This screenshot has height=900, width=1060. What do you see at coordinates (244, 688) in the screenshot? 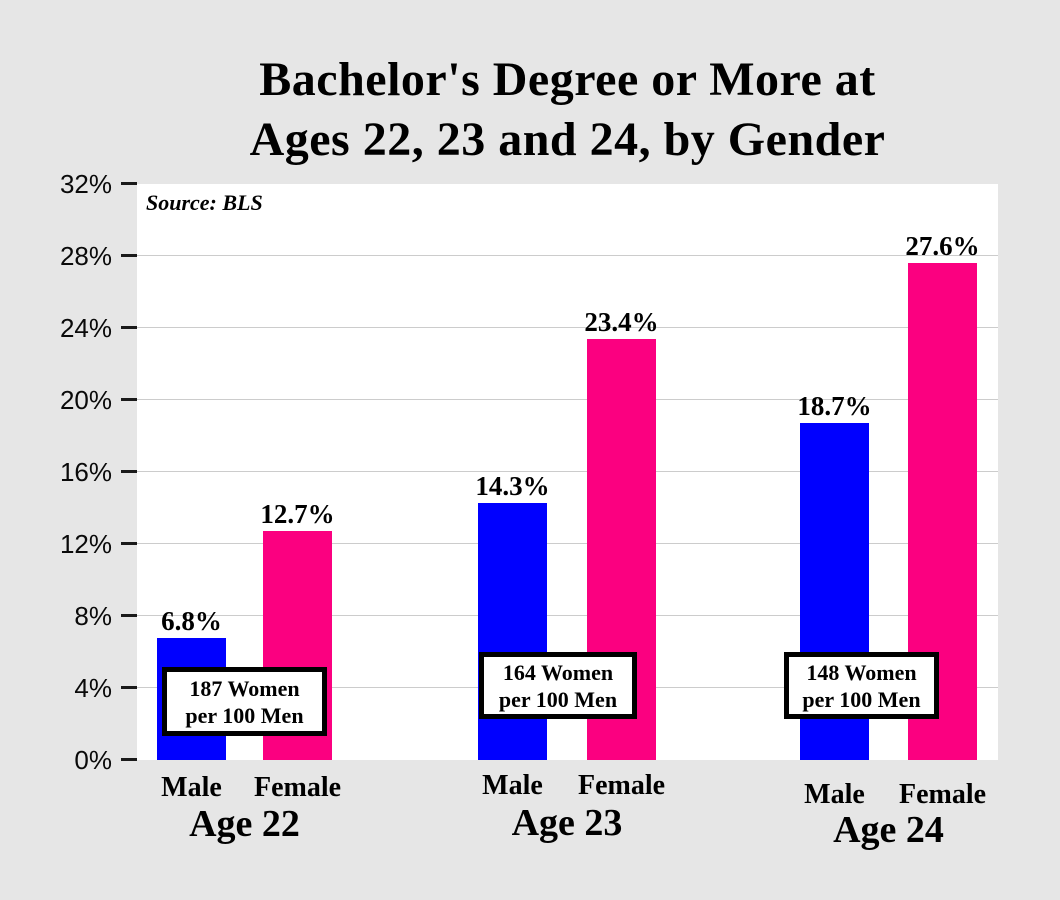
I see `annotation-line1: 187 Women` at bounding box center [244, 688].